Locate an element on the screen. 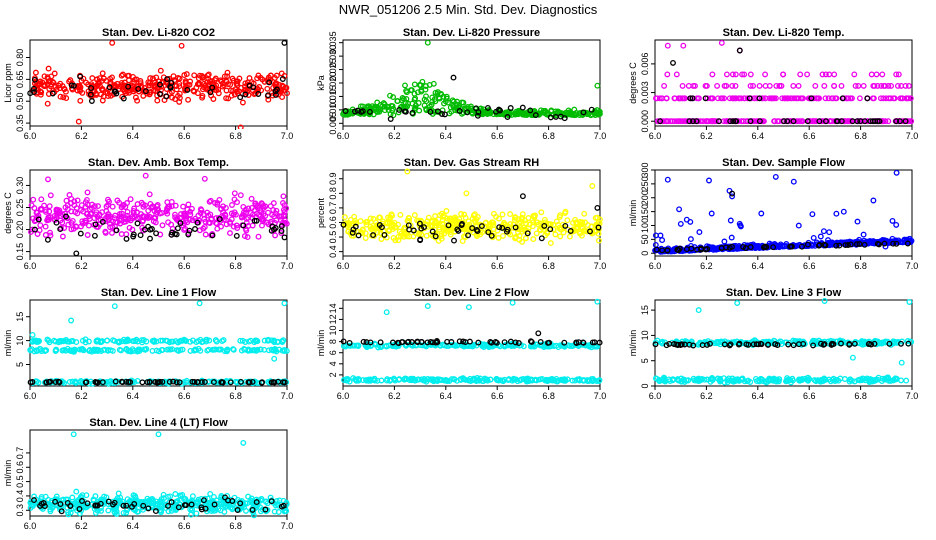 This screenshot has width=936, height=540. x-tick-label: 6.8 is located at coordinates (860, 266).